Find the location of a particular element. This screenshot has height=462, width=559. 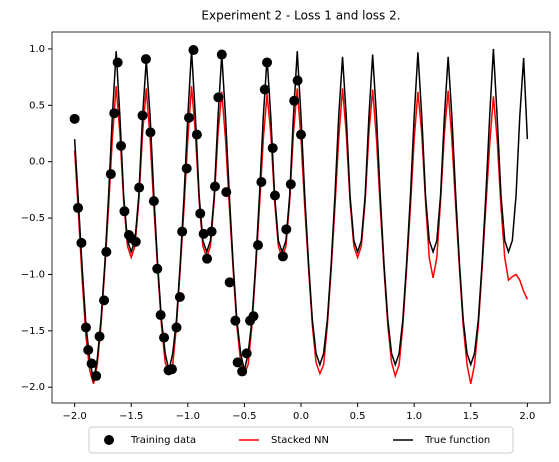

x-tick-label: −1.0 is located at coordinates (188, 416).